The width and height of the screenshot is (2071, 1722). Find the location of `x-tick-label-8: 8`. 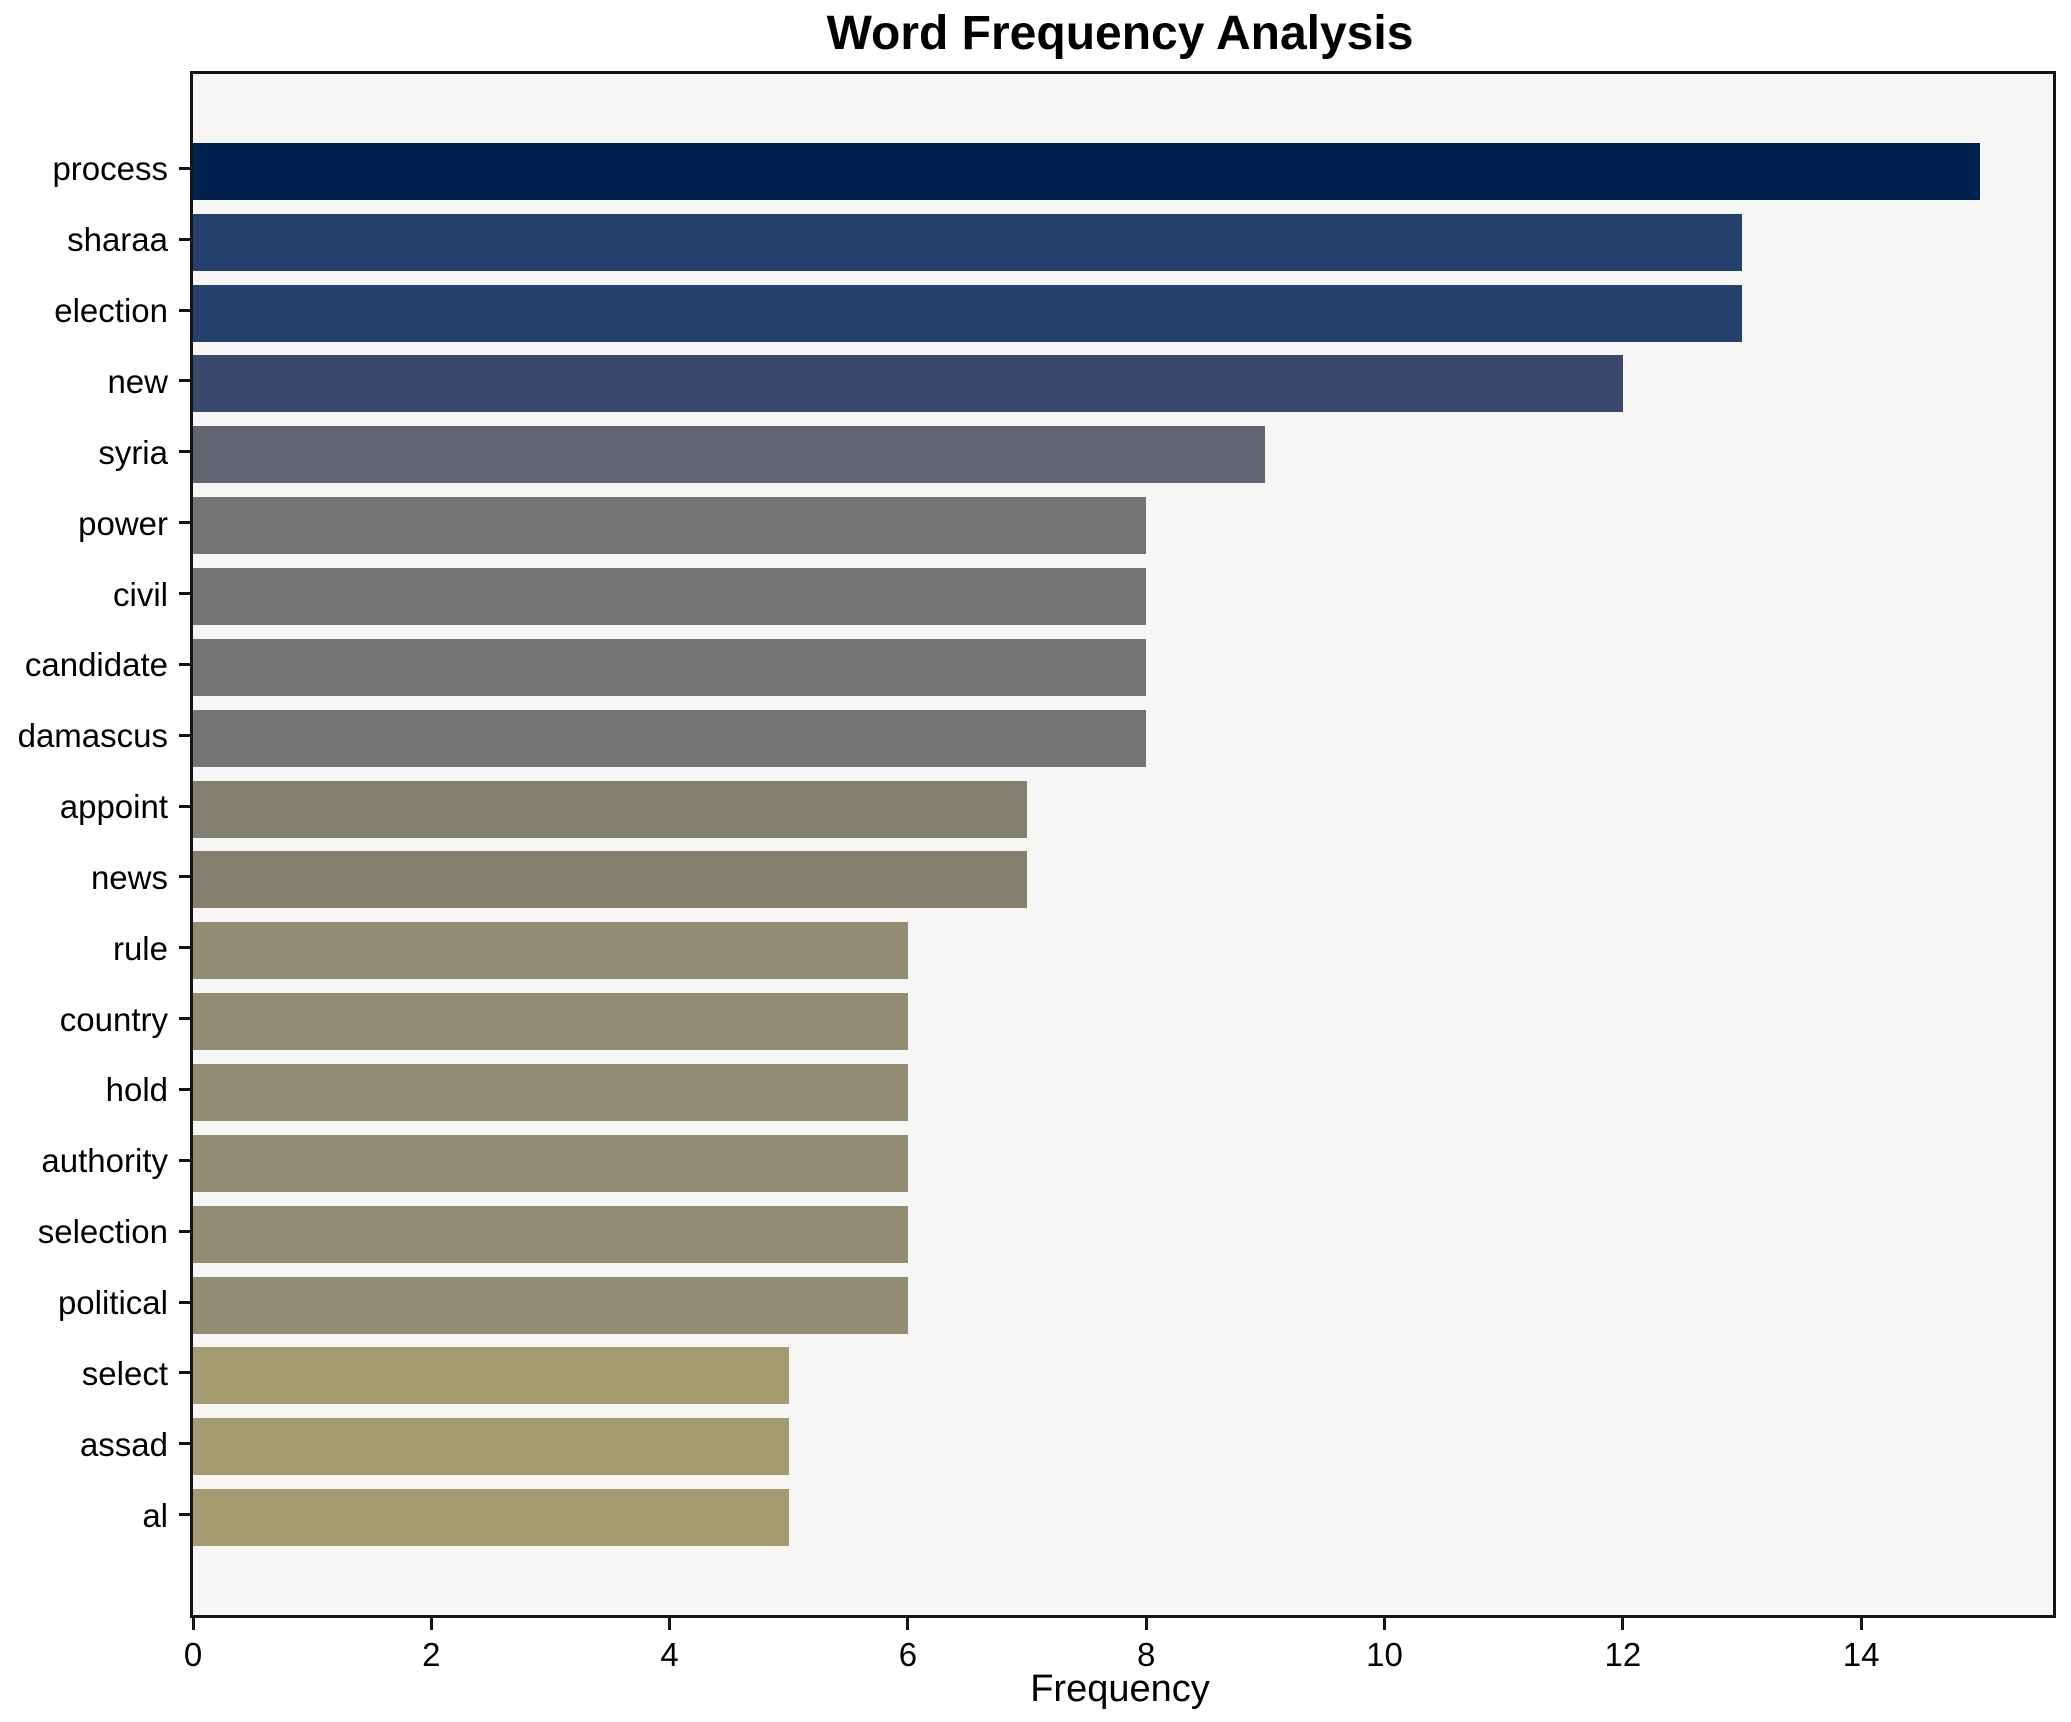

x-tick-label-8: 8 is located at coordinates (1146, 1654).